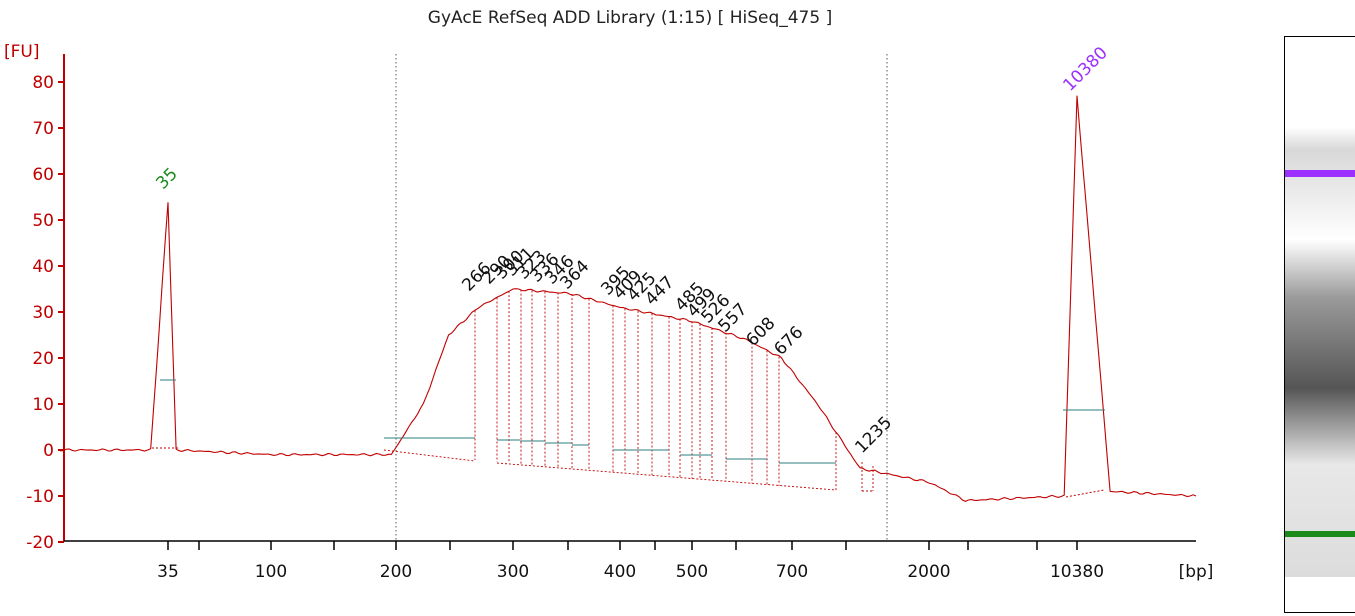 This screenshot has height=616, width=1355. Describe the element at coordinates (1077, 572) in the screenshot. I see `x-tick-label: 10380` at that location.